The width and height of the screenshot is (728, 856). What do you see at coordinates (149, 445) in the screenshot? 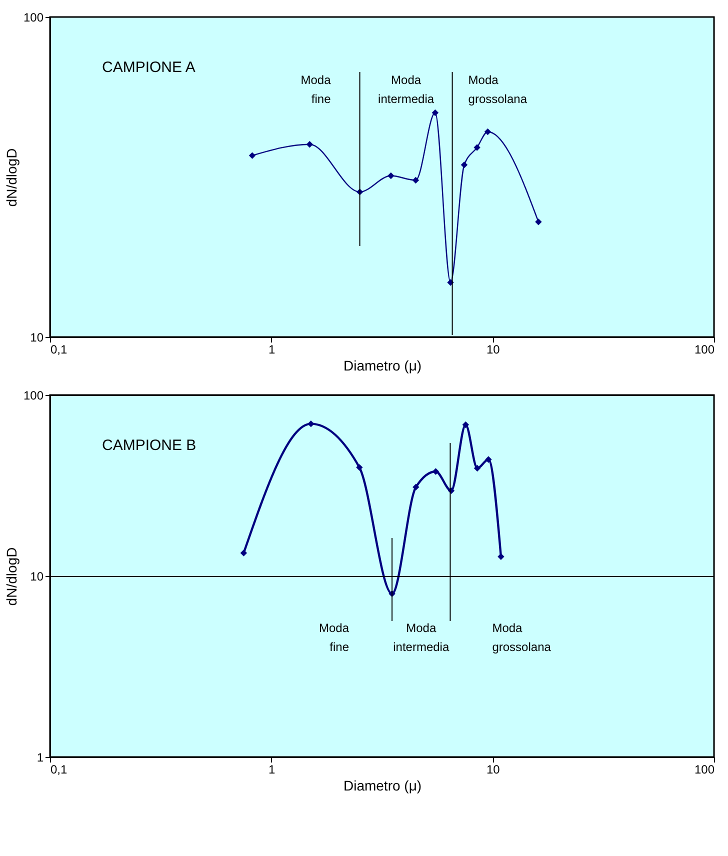
I see `text: CAMPIONE B` at bounding box center [149, 445].